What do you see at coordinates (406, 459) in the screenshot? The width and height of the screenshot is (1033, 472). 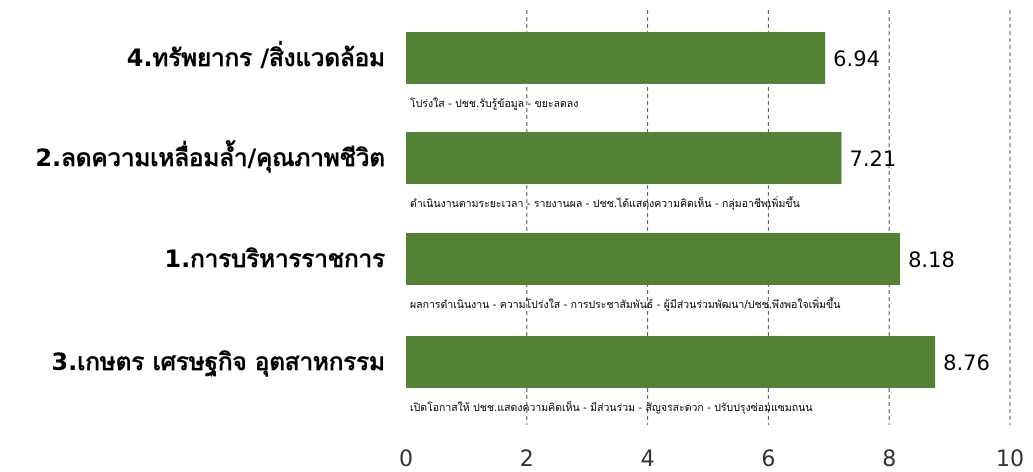 I see `x-tick-label: 0` at bounding box center [406, 459].